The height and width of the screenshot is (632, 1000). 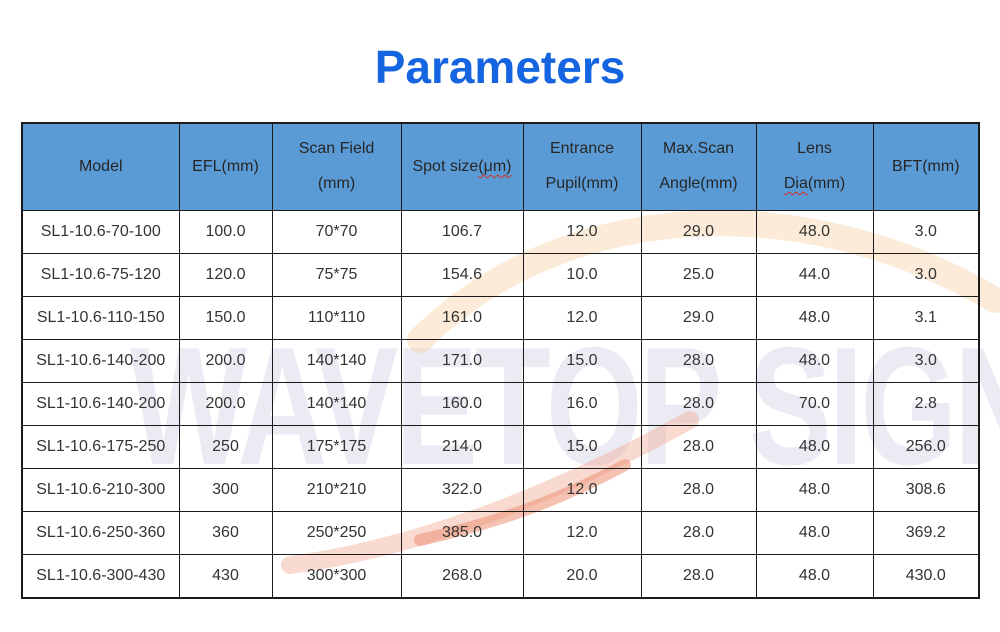 What do you see at coordinates (225, 533) in the screenshot?
I see `cell-efl: 360` at bounding box center [225, 533].